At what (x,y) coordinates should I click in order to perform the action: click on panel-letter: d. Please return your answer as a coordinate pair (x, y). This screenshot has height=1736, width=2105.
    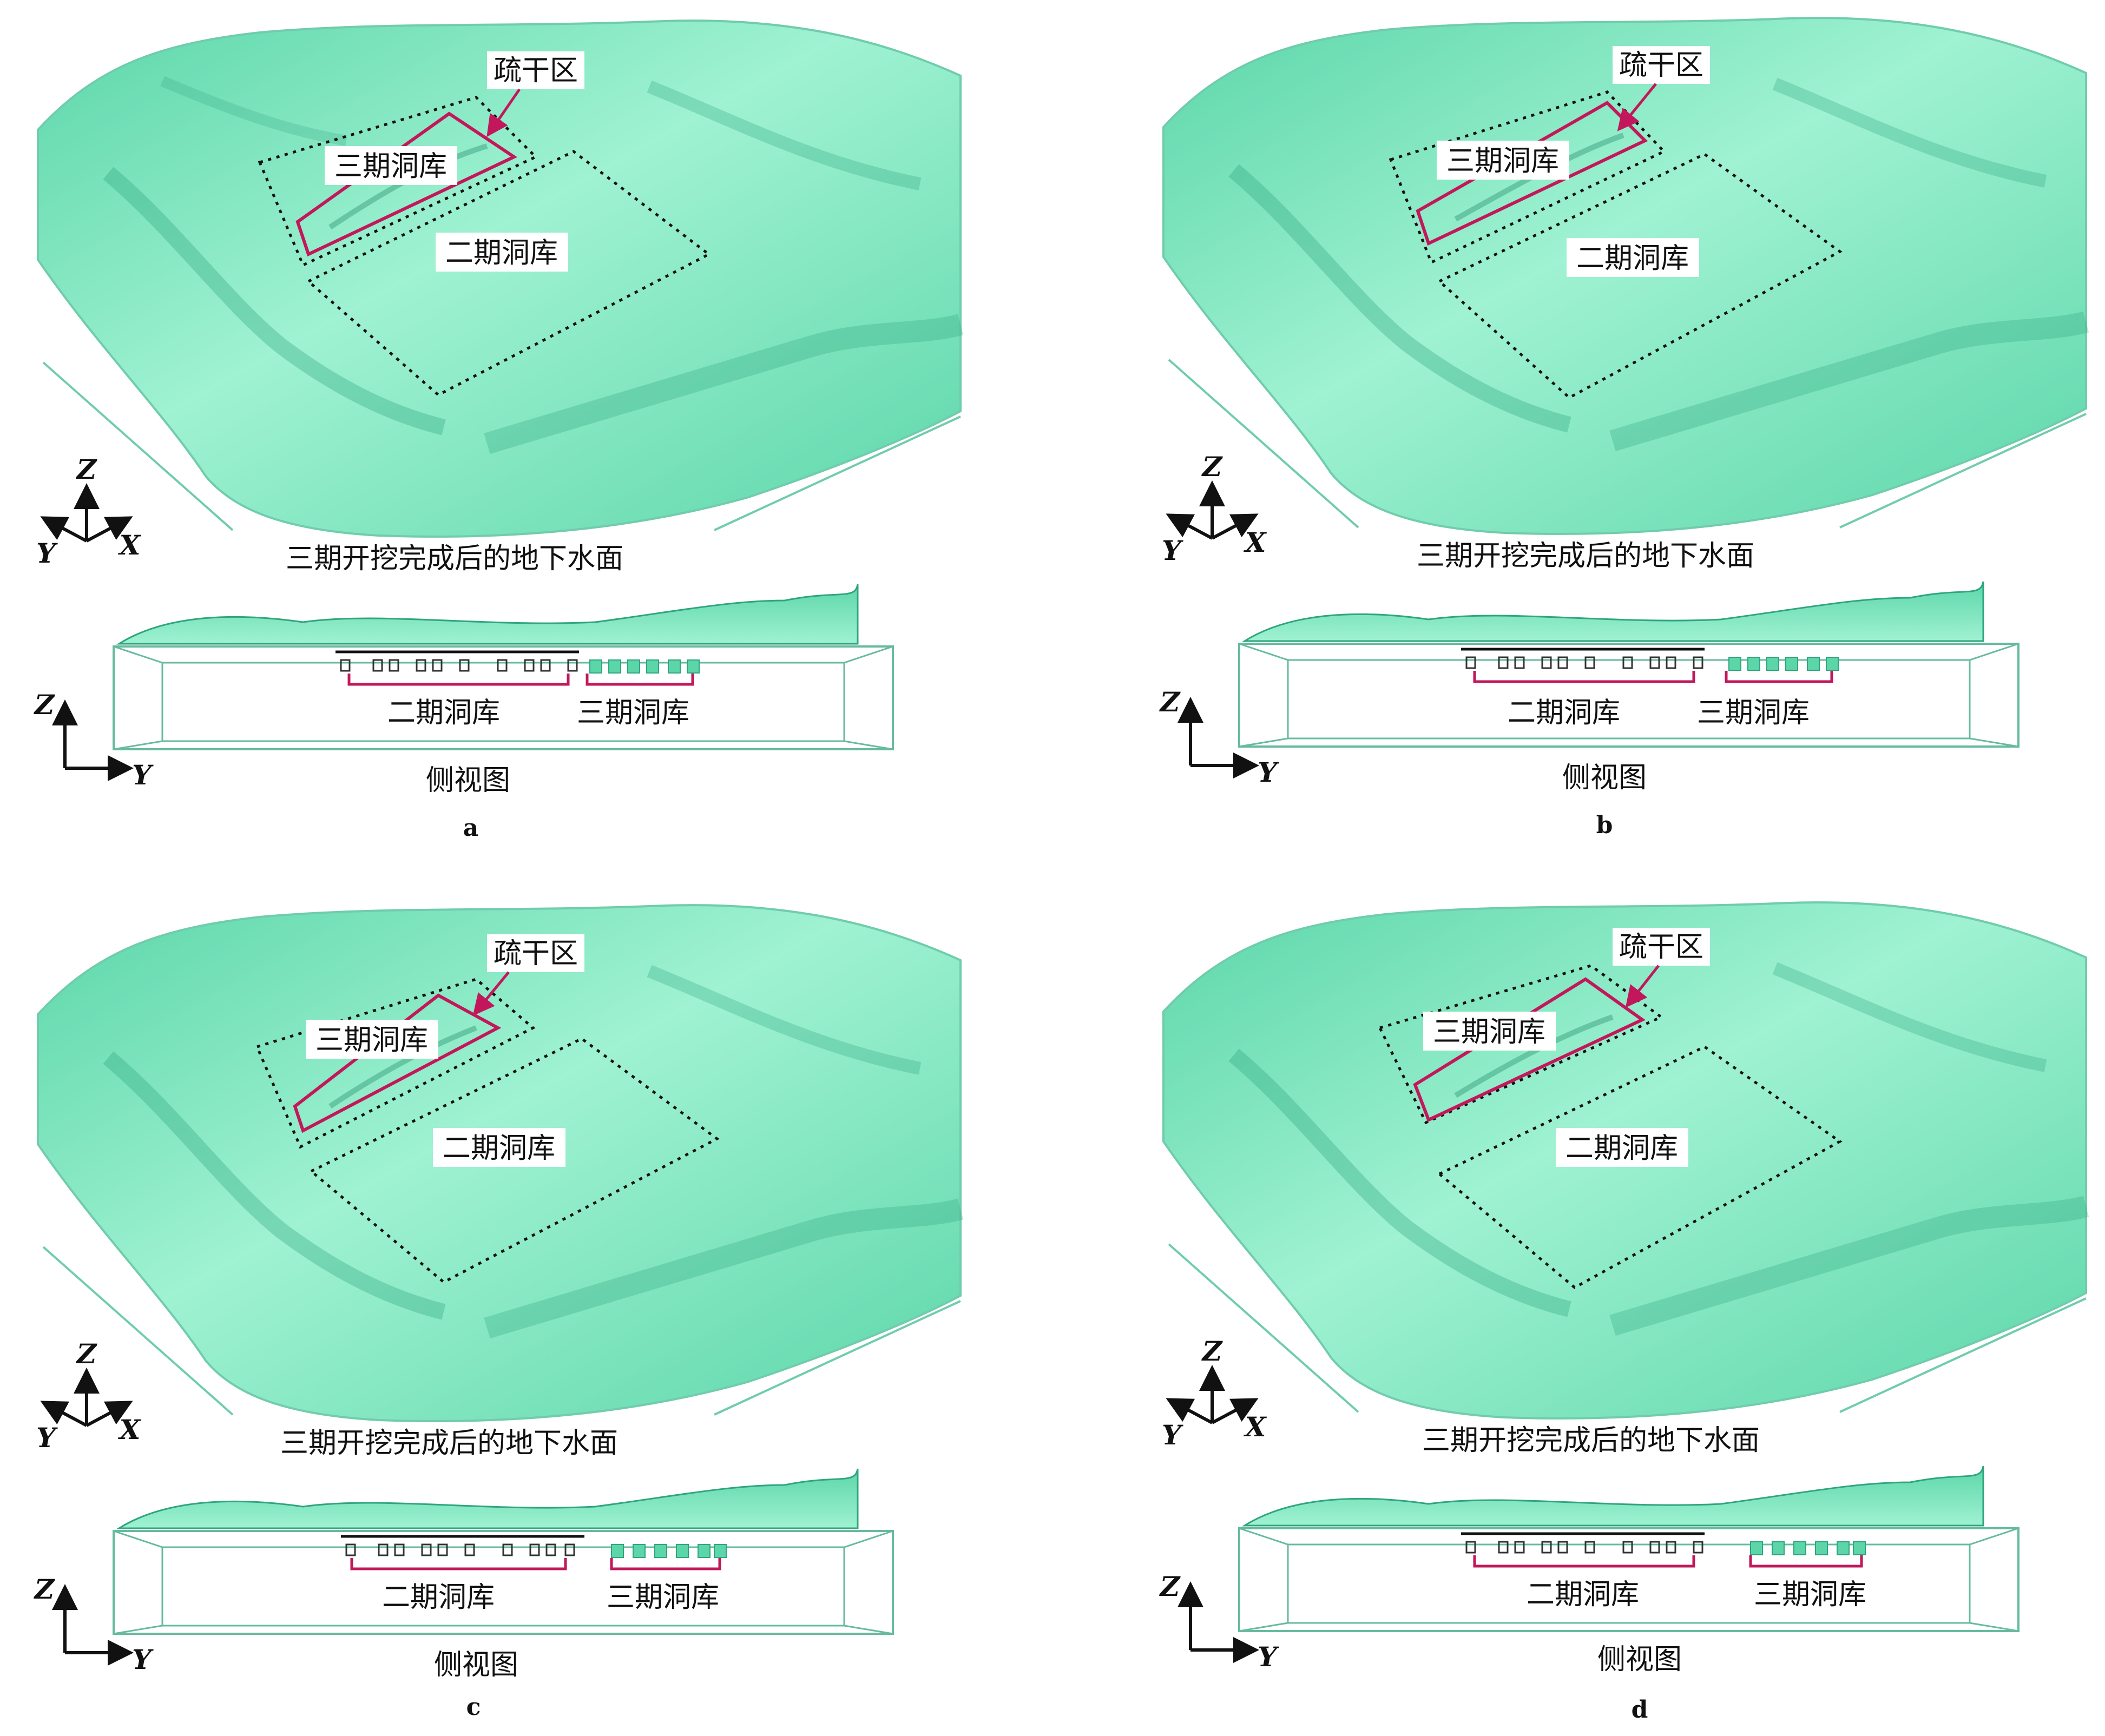
    Looking at the image, I should click on (1640, 1710).